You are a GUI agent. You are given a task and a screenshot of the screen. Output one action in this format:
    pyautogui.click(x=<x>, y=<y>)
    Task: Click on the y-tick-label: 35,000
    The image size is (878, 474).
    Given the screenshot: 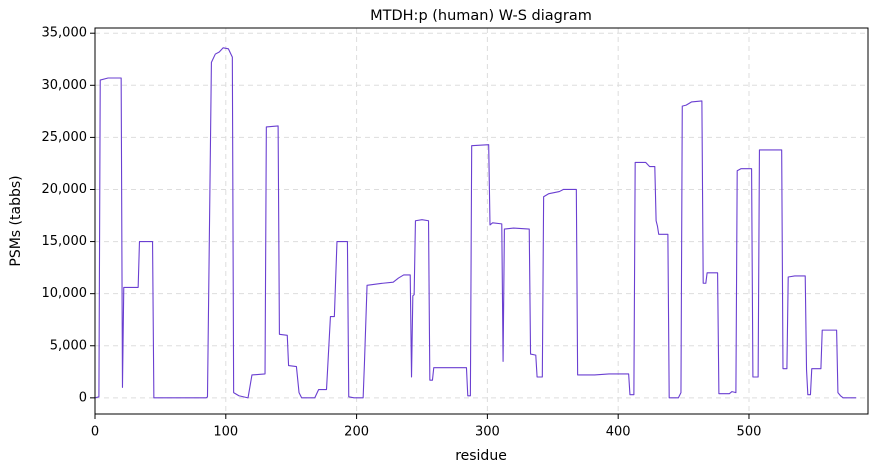 What is the action you would take?
    pyautogui.click(x=65, y=33)
    